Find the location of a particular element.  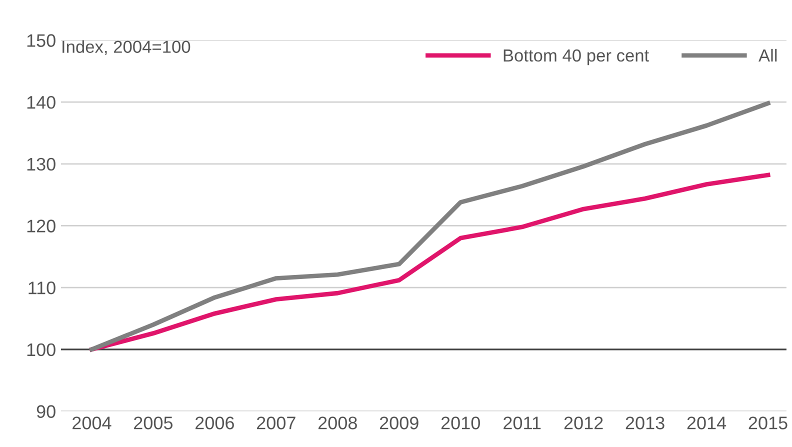

y-axis-title: Index, 2004=100 is located at coordinates (126, 48).